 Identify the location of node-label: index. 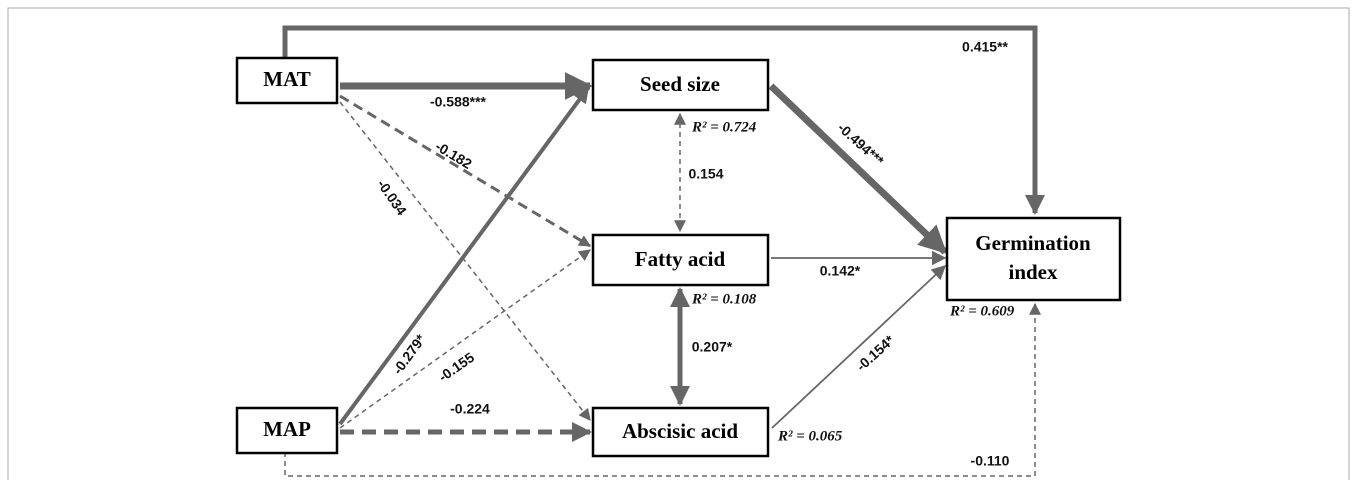
(1033, 272).